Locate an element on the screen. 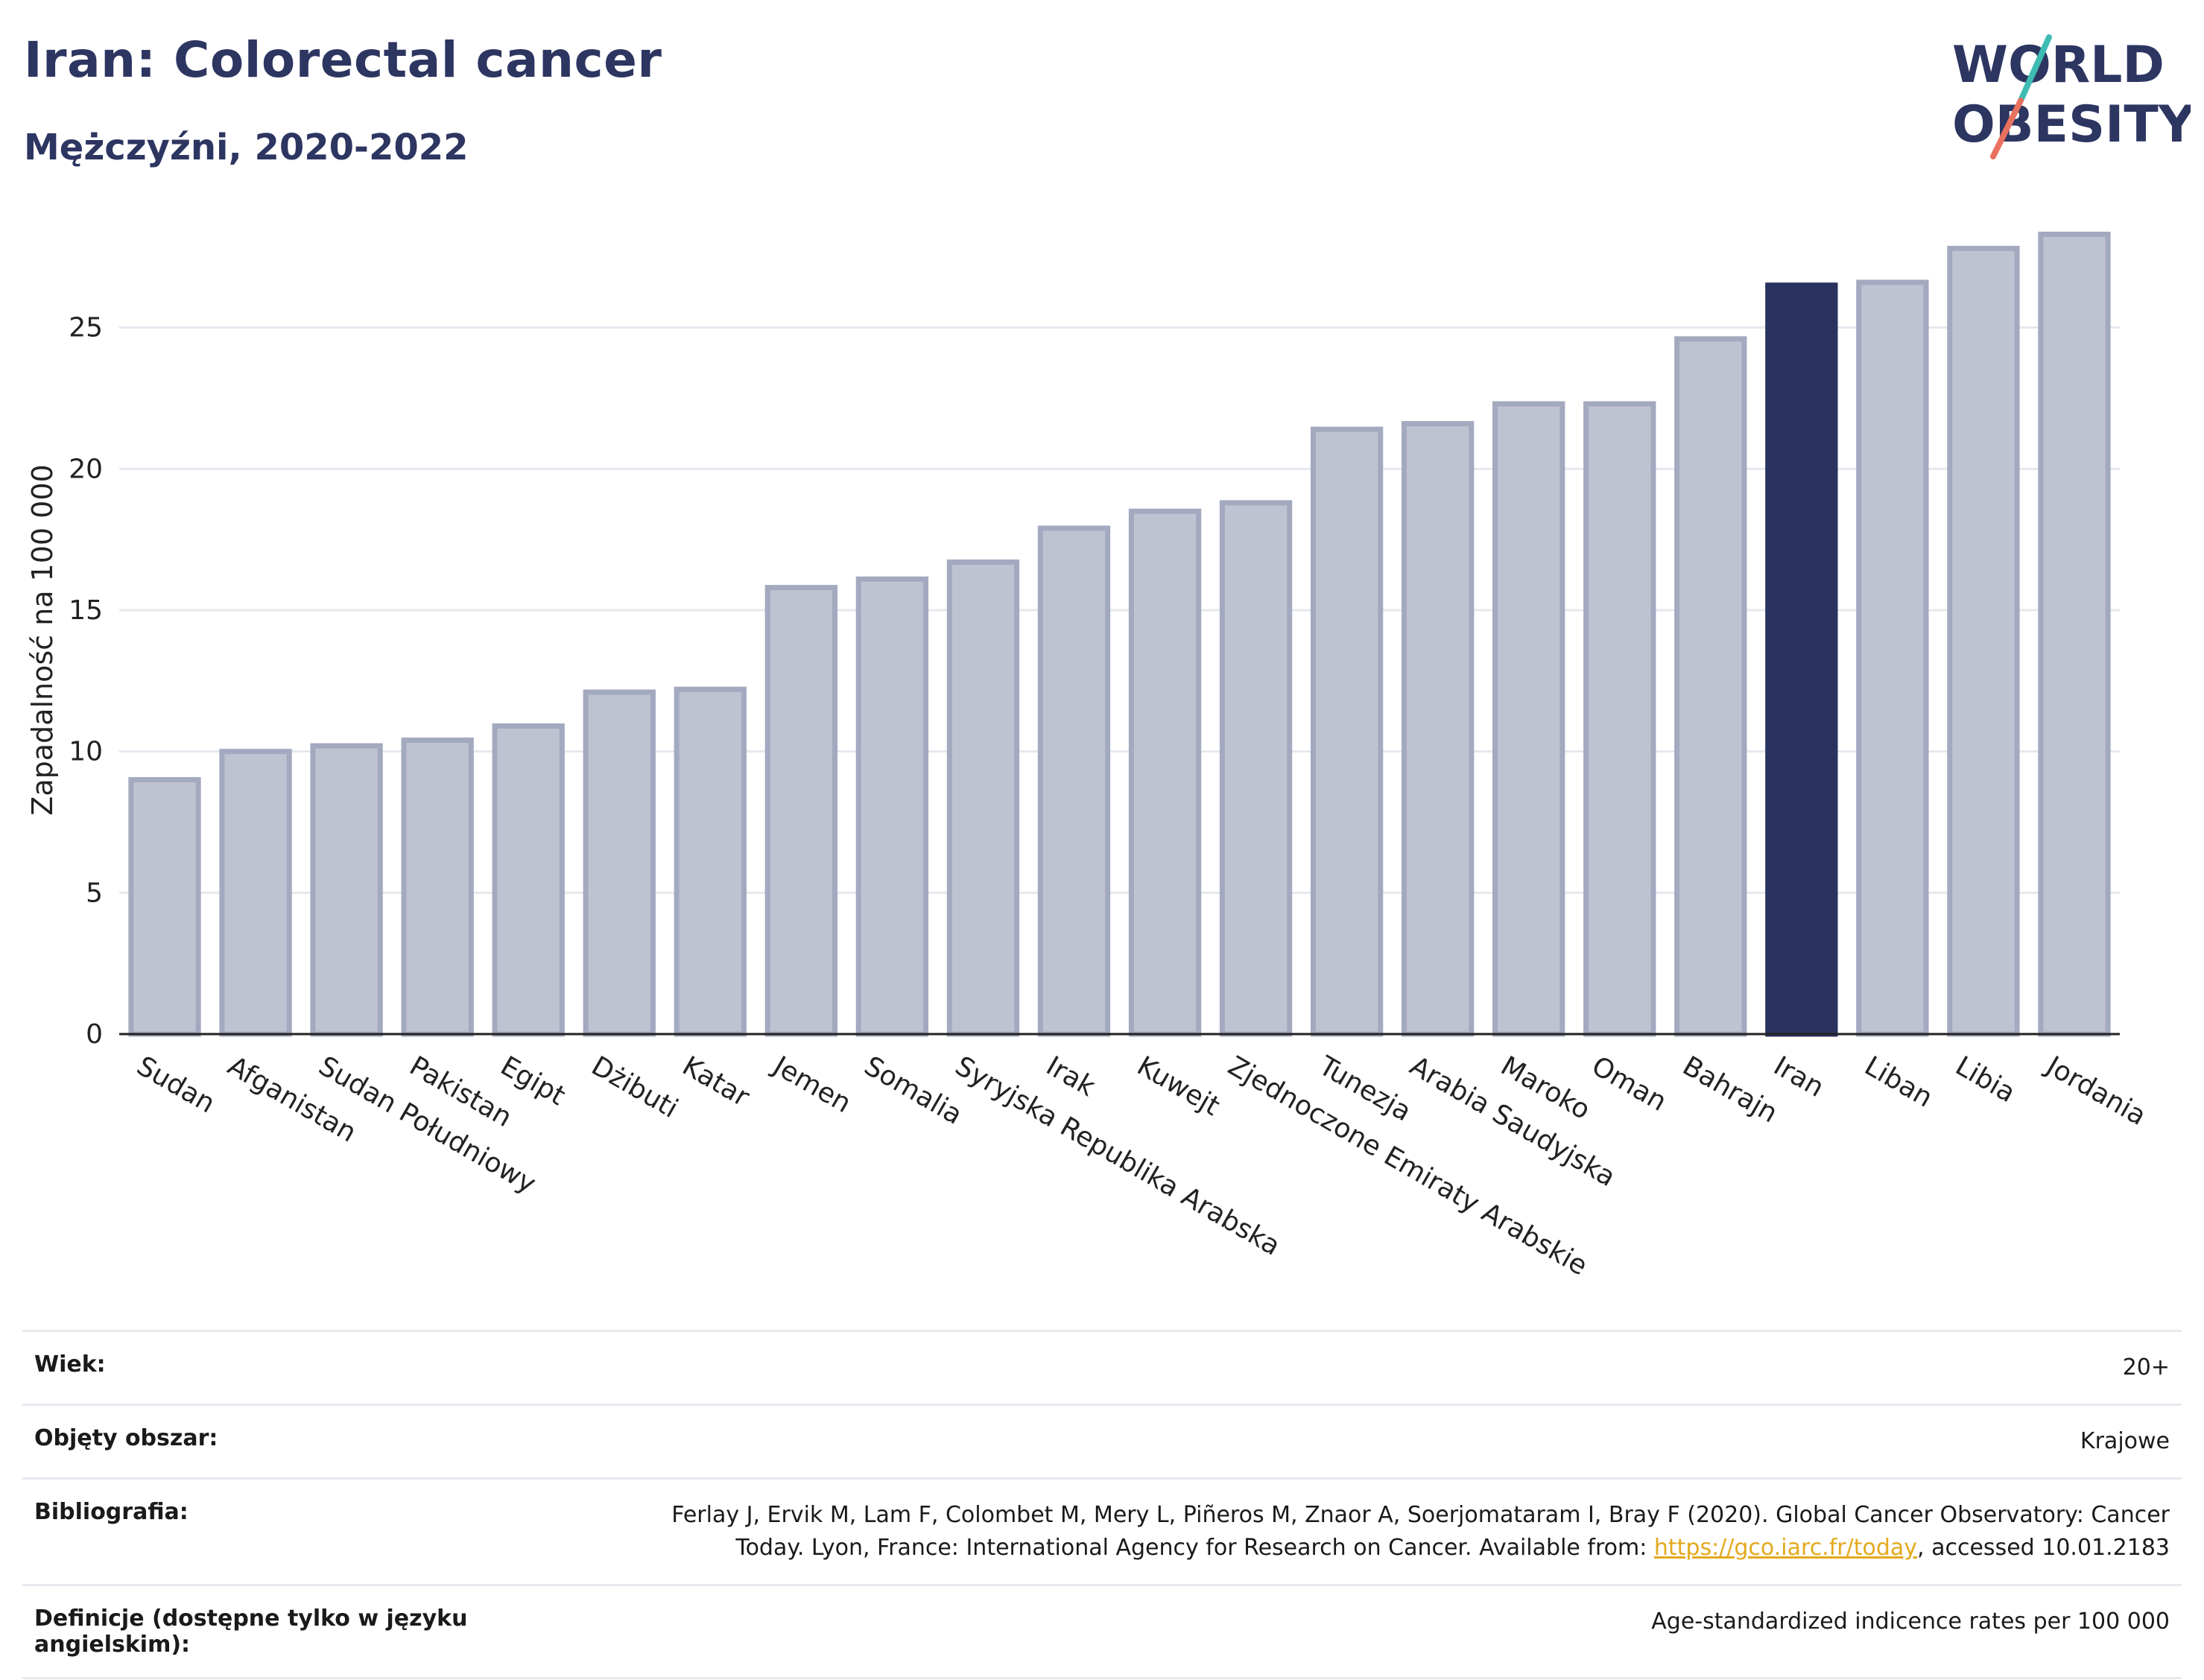 Image resolution: width=2204 pixels, height=1680 pixels. meta-coverage-value: Krajowe is located at coordinates (2125, 1441).